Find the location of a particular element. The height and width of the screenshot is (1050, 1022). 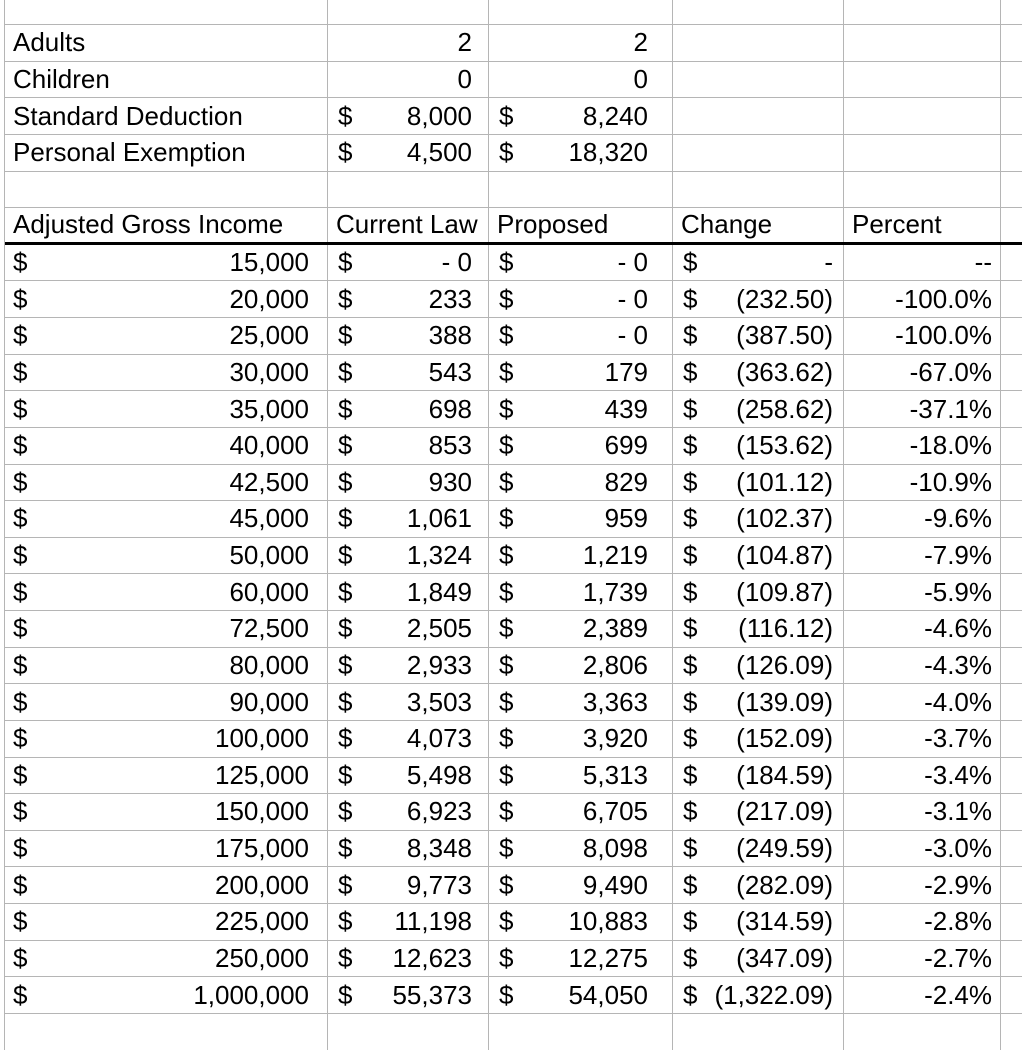

current-law-cell: $ 543 is located at coordinates (408, 372).